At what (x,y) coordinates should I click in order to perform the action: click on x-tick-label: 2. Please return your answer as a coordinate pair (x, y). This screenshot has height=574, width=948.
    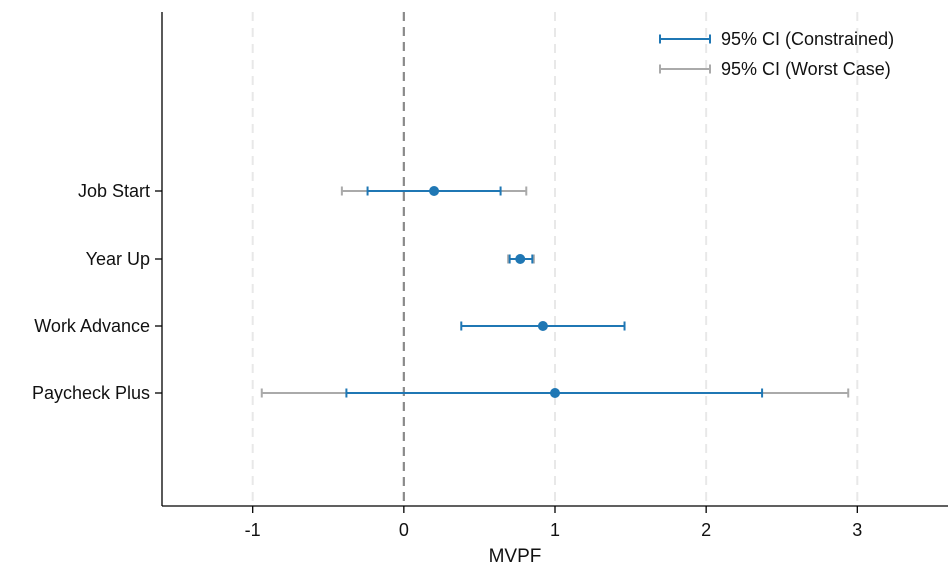
    Looking at the image, I should click on (706, 530).